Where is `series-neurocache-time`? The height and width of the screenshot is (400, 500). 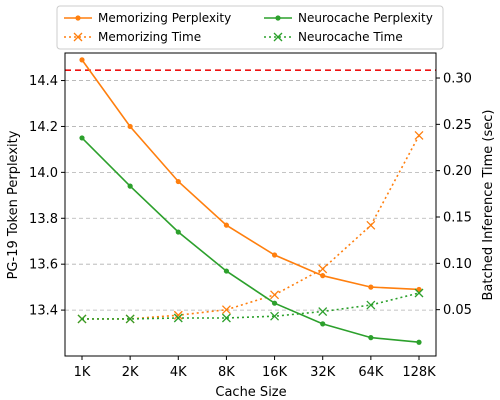 series-neurocache-time is located at coordinates (250, 306).